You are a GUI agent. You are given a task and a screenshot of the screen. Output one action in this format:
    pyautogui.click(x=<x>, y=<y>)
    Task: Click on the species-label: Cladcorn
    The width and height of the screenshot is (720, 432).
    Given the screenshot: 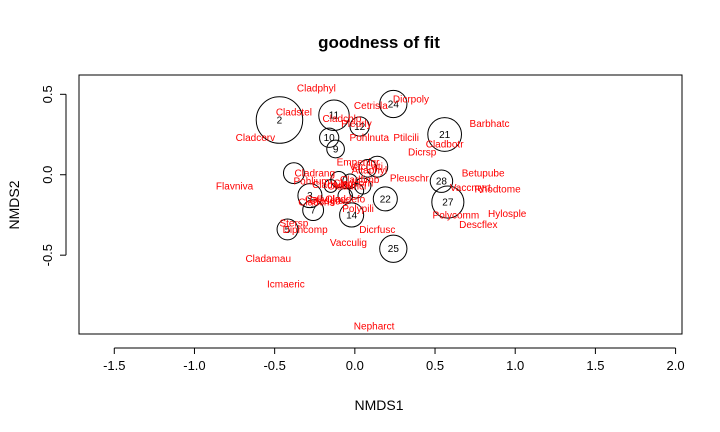 What is the action you would take?
    pyautogui.click(x=353, y=183)
    